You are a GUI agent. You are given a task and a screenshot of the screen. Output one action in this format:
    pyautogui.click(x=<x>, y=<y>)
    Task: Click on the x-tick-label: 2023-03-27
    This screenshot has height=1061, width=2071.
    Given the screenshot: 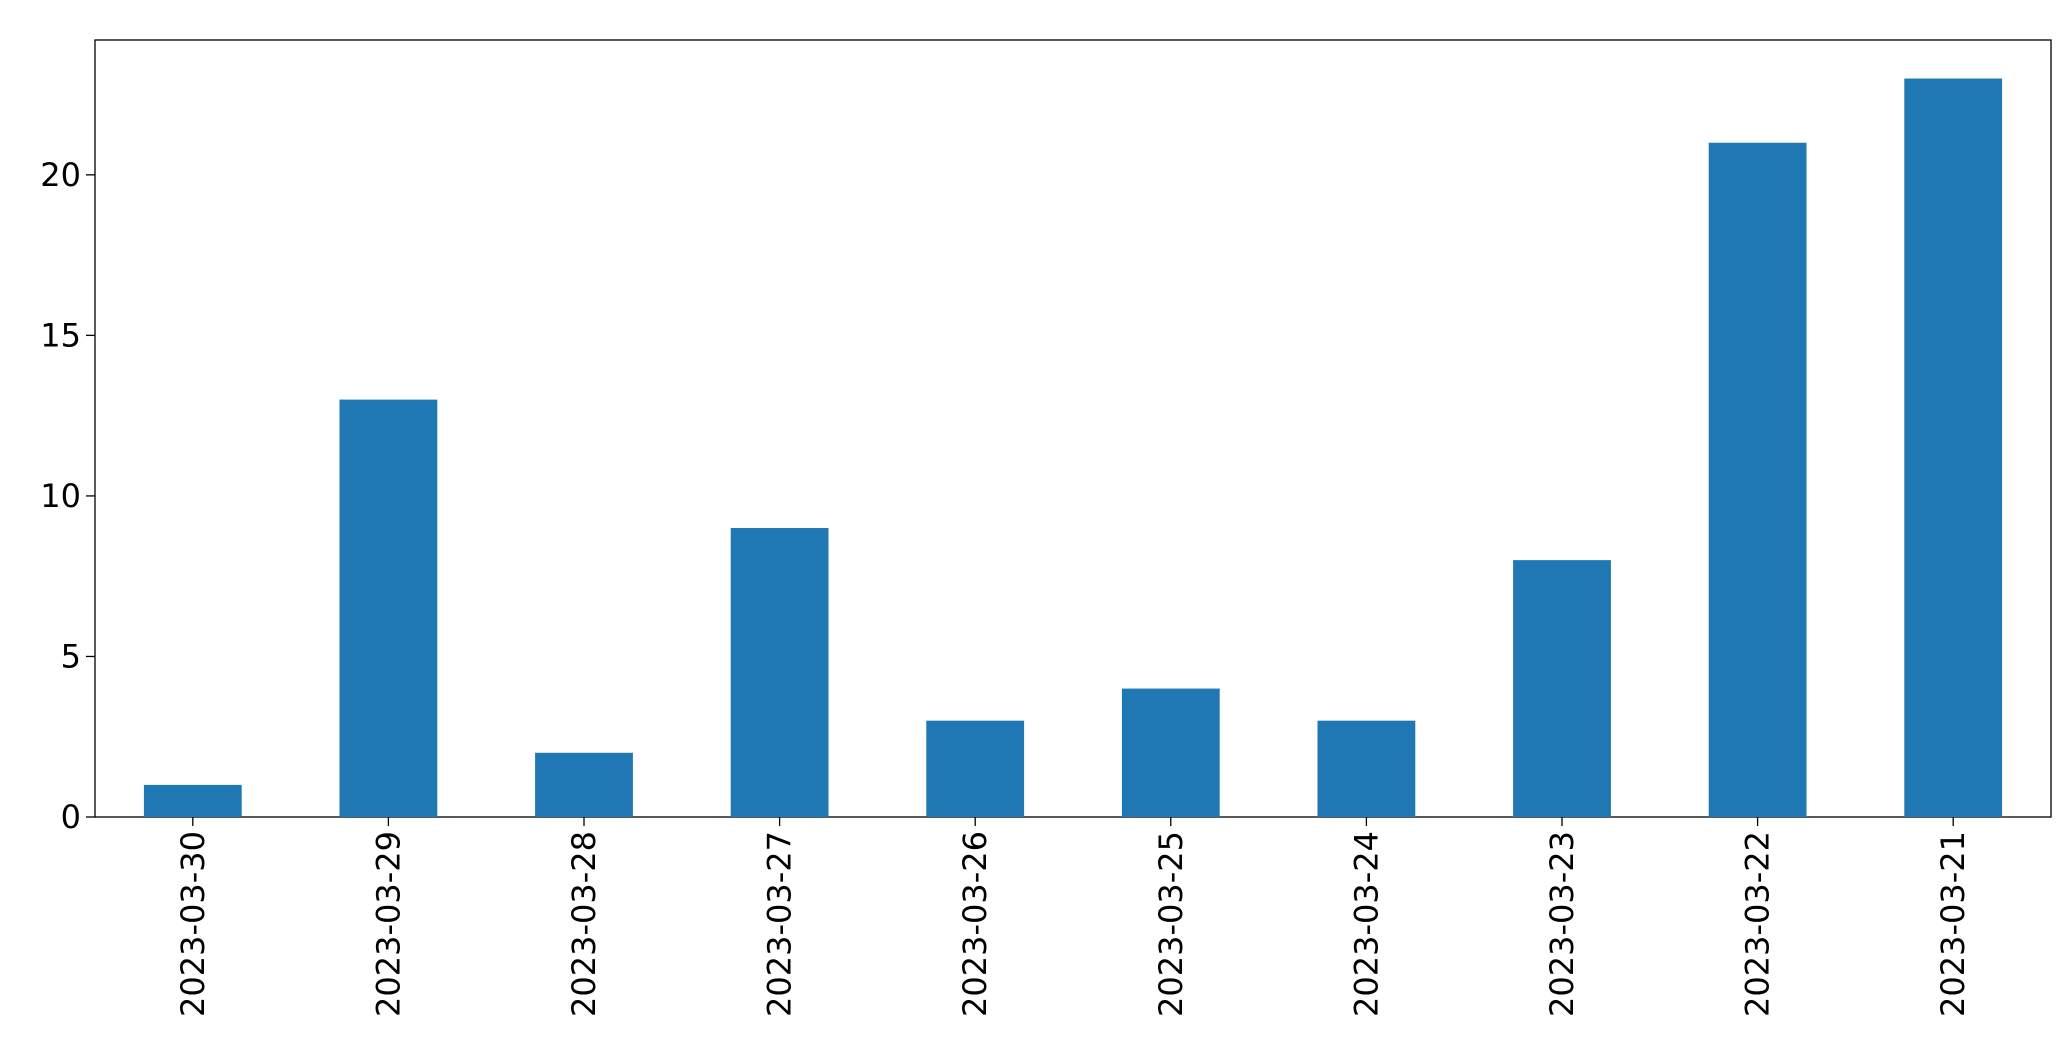 What is the action you would take?
    pyautogui.click(x=780, y=924)
    